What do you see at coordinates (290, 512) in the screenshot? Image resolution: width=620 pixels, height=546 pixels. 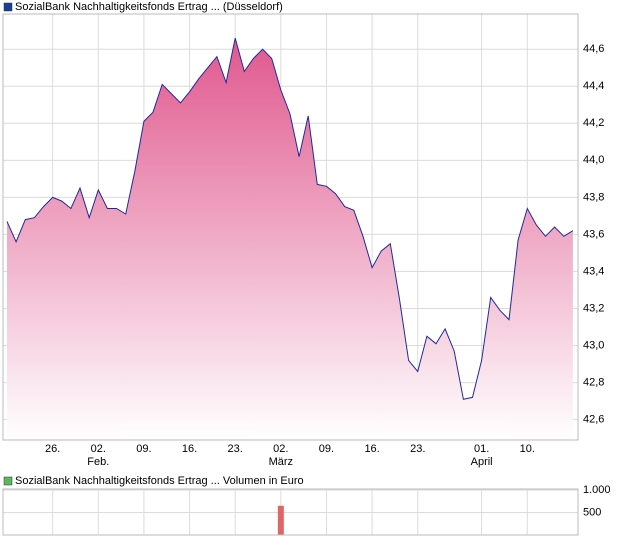 I see `plot-frame` at bounding box center [290, 512].